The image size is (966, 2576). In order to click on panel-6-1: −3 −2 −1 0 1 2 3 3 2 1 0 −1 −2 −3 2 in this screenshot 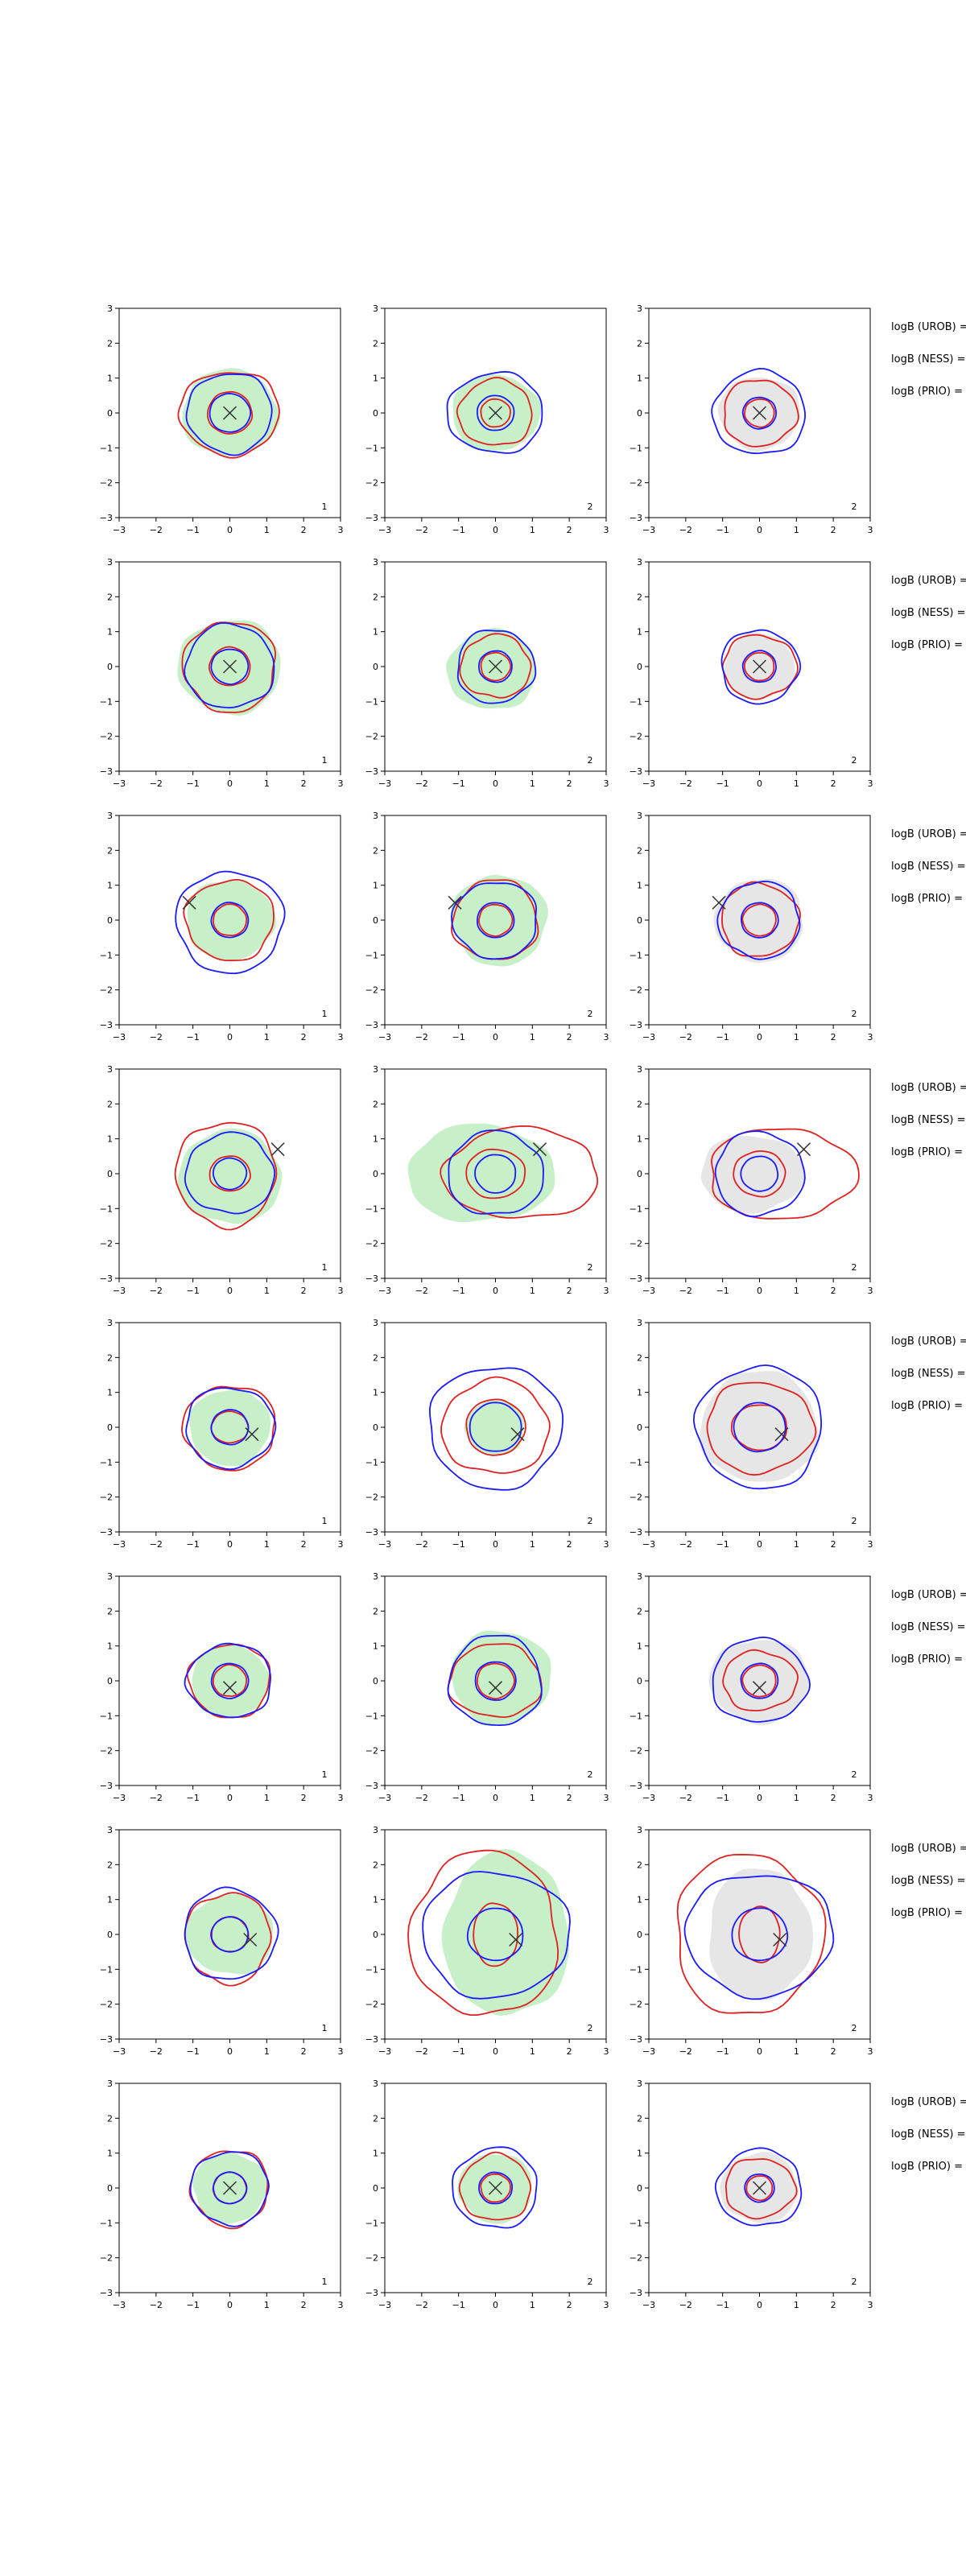, I will do `click(487, 1941)`.